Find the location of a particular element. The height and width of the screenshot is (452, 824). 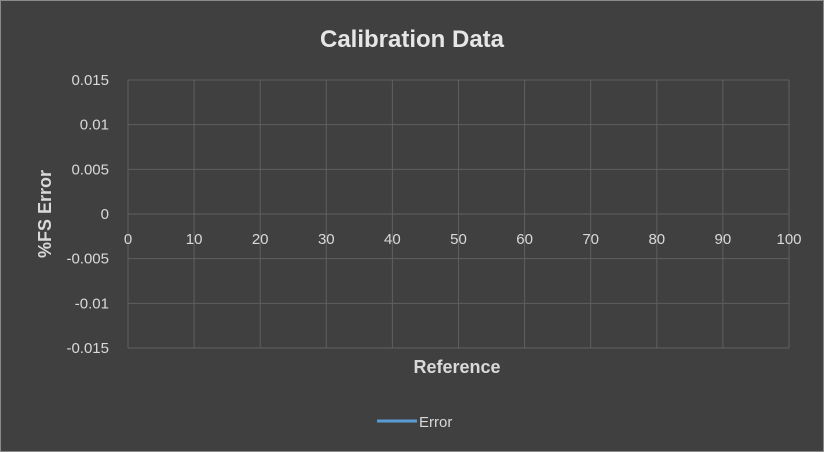

y-tick-label: 0.015 is located at coordinates (90, 80).